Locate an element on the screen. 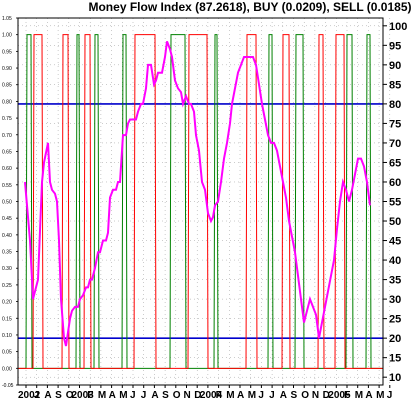  right-tick-label: 15 is located at coordinates (395, 359).